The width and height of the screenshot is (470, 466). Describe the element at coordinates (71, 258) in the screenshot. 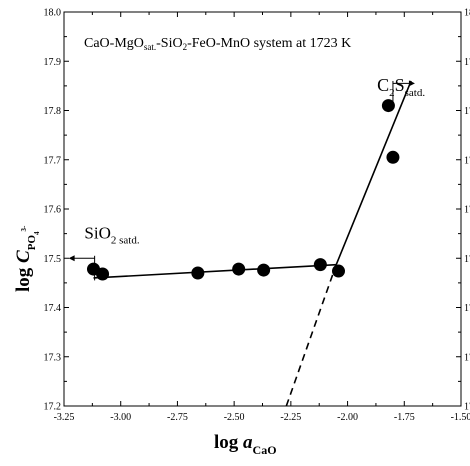

I see `sio2-arrow-head` at that location.